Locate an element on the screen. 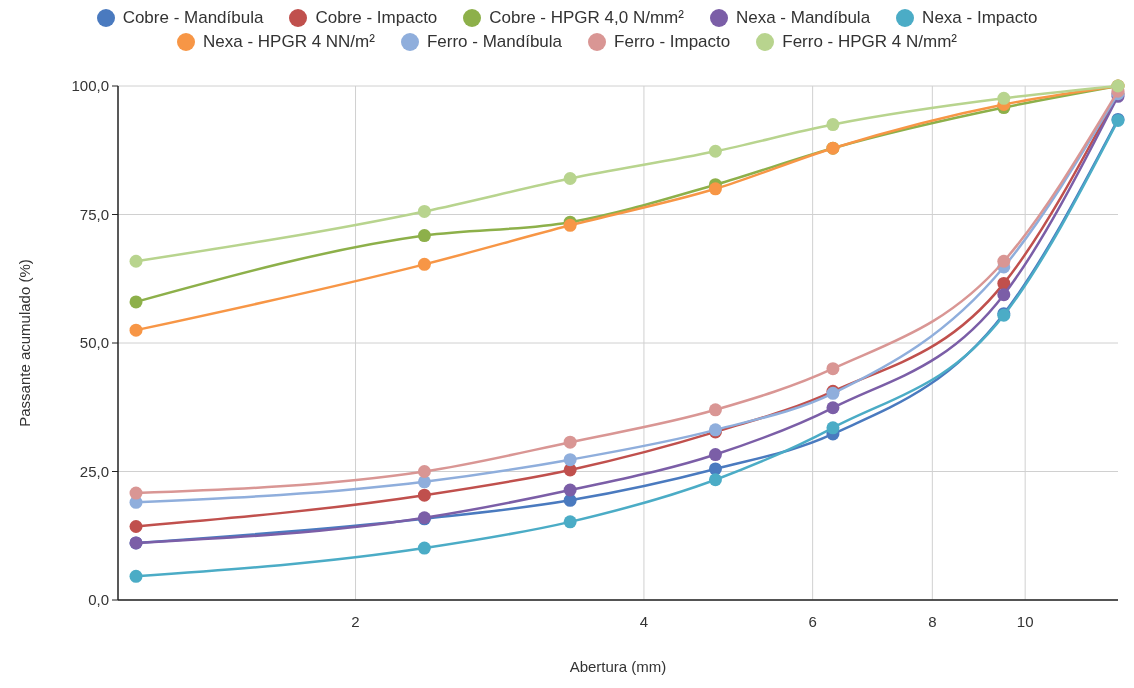 The height and width of the screenshot is (688, 1134). y-tick-label: 100,0 is located at coordinates (90, 86).